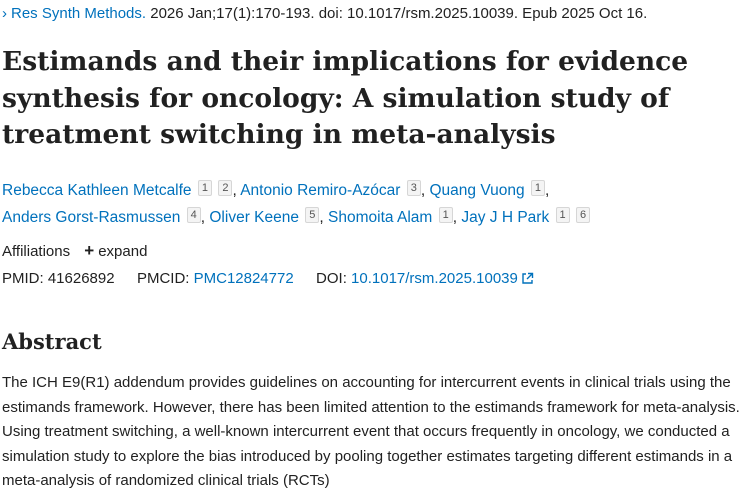  What do you see at coordinates (89, 250) in the screenshot?
I see `plus-icon: +` at bounding box center [89, 250].